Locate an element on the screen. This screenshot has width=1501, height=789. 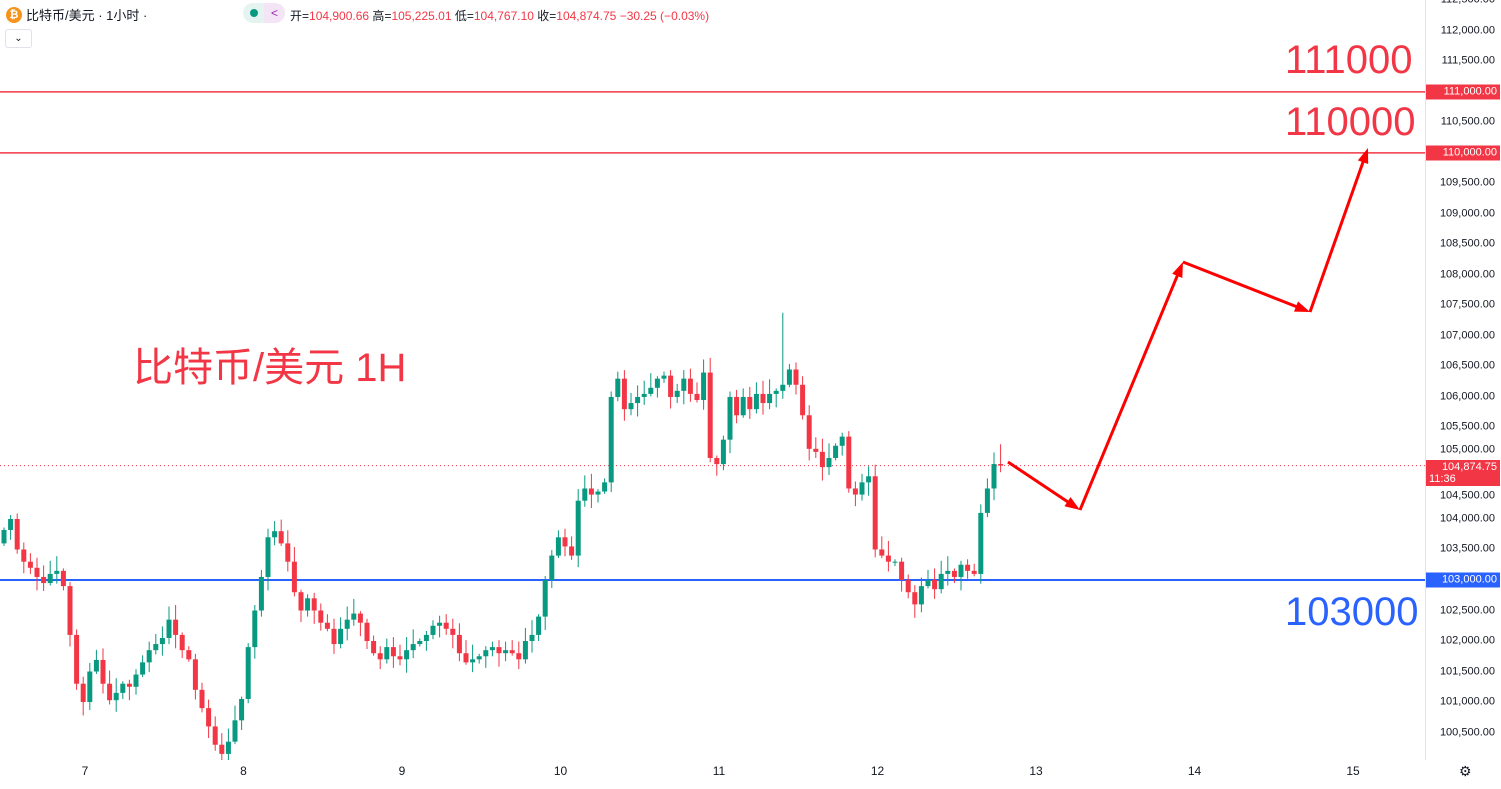
badge-111000: 111,000.00 is located at coordinates (1463, 92).